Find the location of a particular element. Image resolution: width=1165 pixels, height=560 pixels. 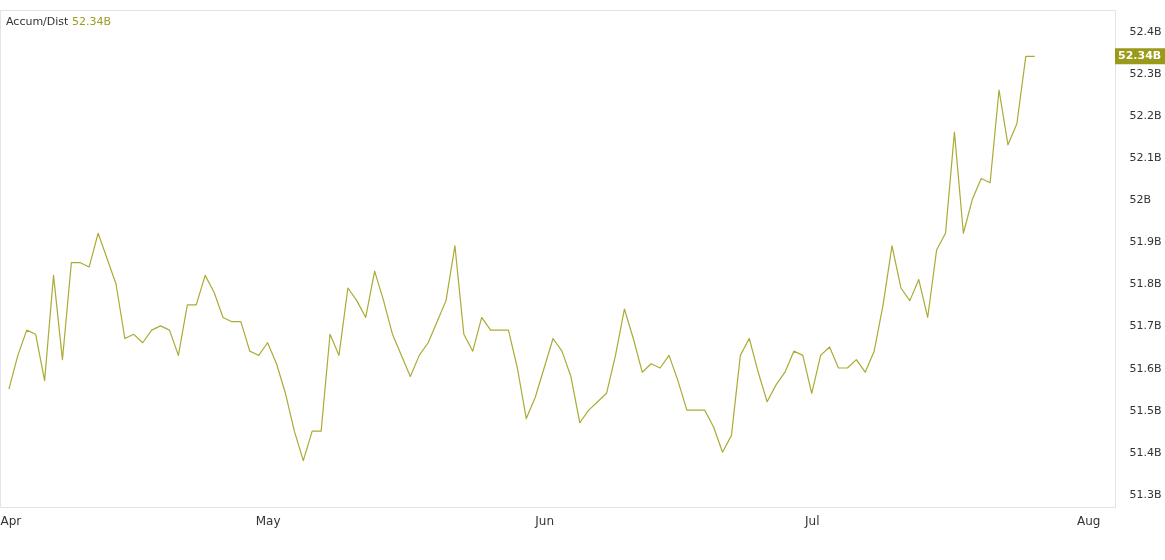

text: Accum/Dist is located at coordinates (38, 21).